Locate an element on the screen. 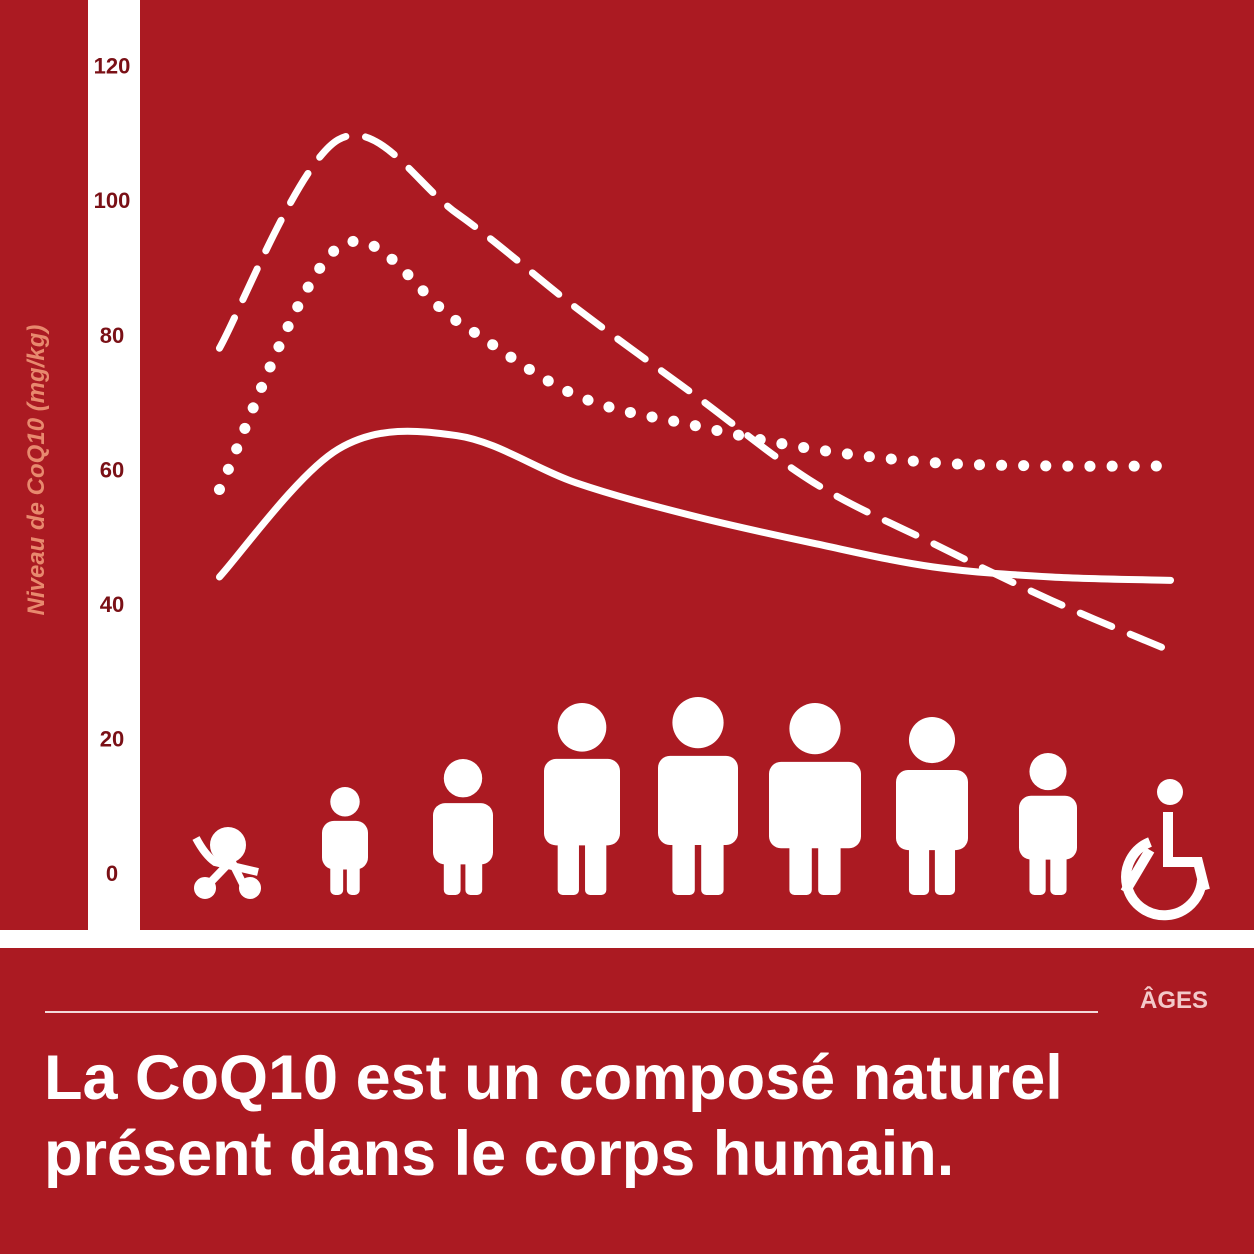 This screenshot has height=1254, width=1254. y-tick-label: 20 is located at coordinates (112, 738).